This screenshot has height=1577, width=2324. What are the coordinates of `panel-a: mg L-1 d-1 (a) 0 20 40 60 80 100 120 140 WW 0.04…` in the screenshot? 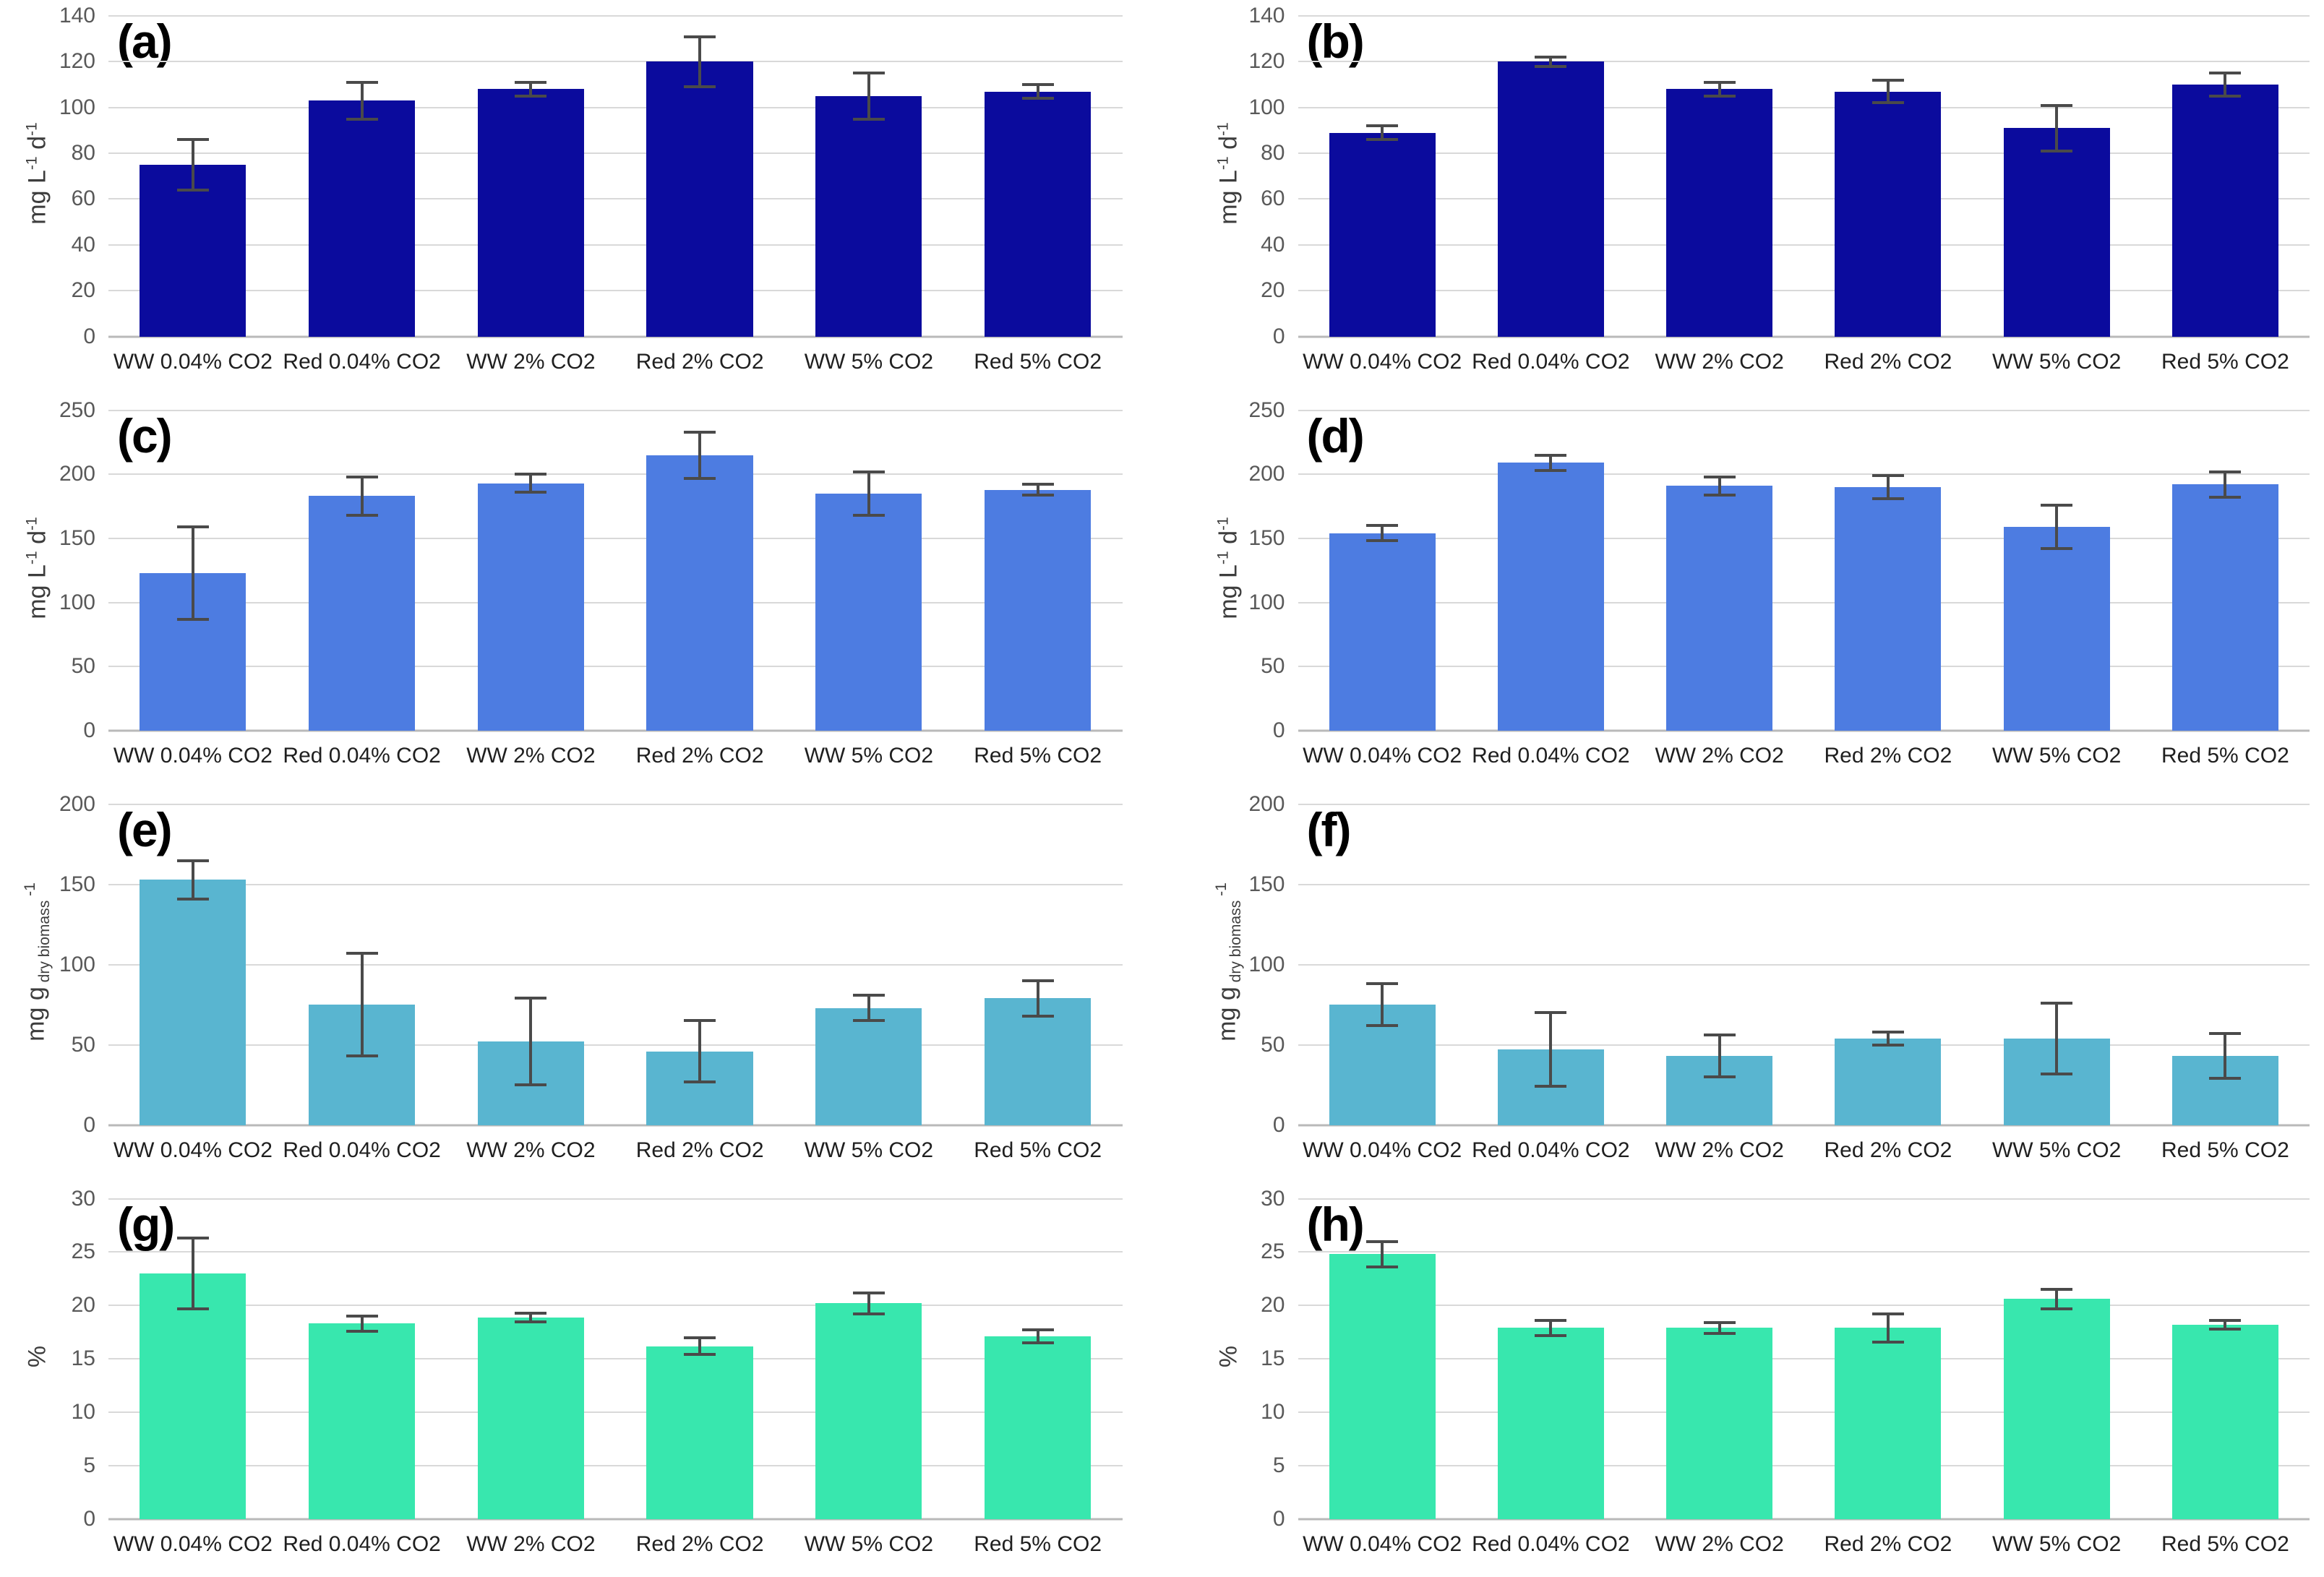 It's located at (581, 197).